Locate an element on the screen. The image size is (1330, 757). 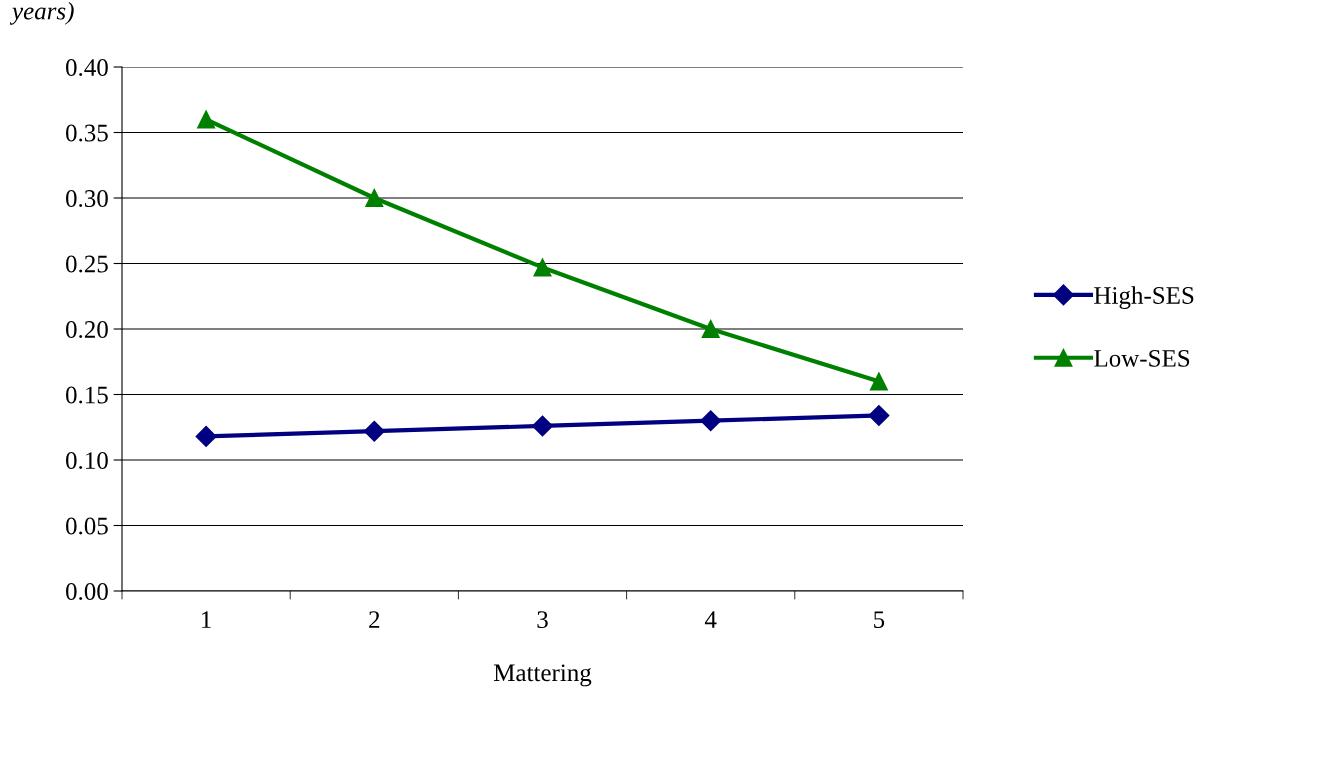
y-tick-label: 0.00 is located at coordinates (87, 592).